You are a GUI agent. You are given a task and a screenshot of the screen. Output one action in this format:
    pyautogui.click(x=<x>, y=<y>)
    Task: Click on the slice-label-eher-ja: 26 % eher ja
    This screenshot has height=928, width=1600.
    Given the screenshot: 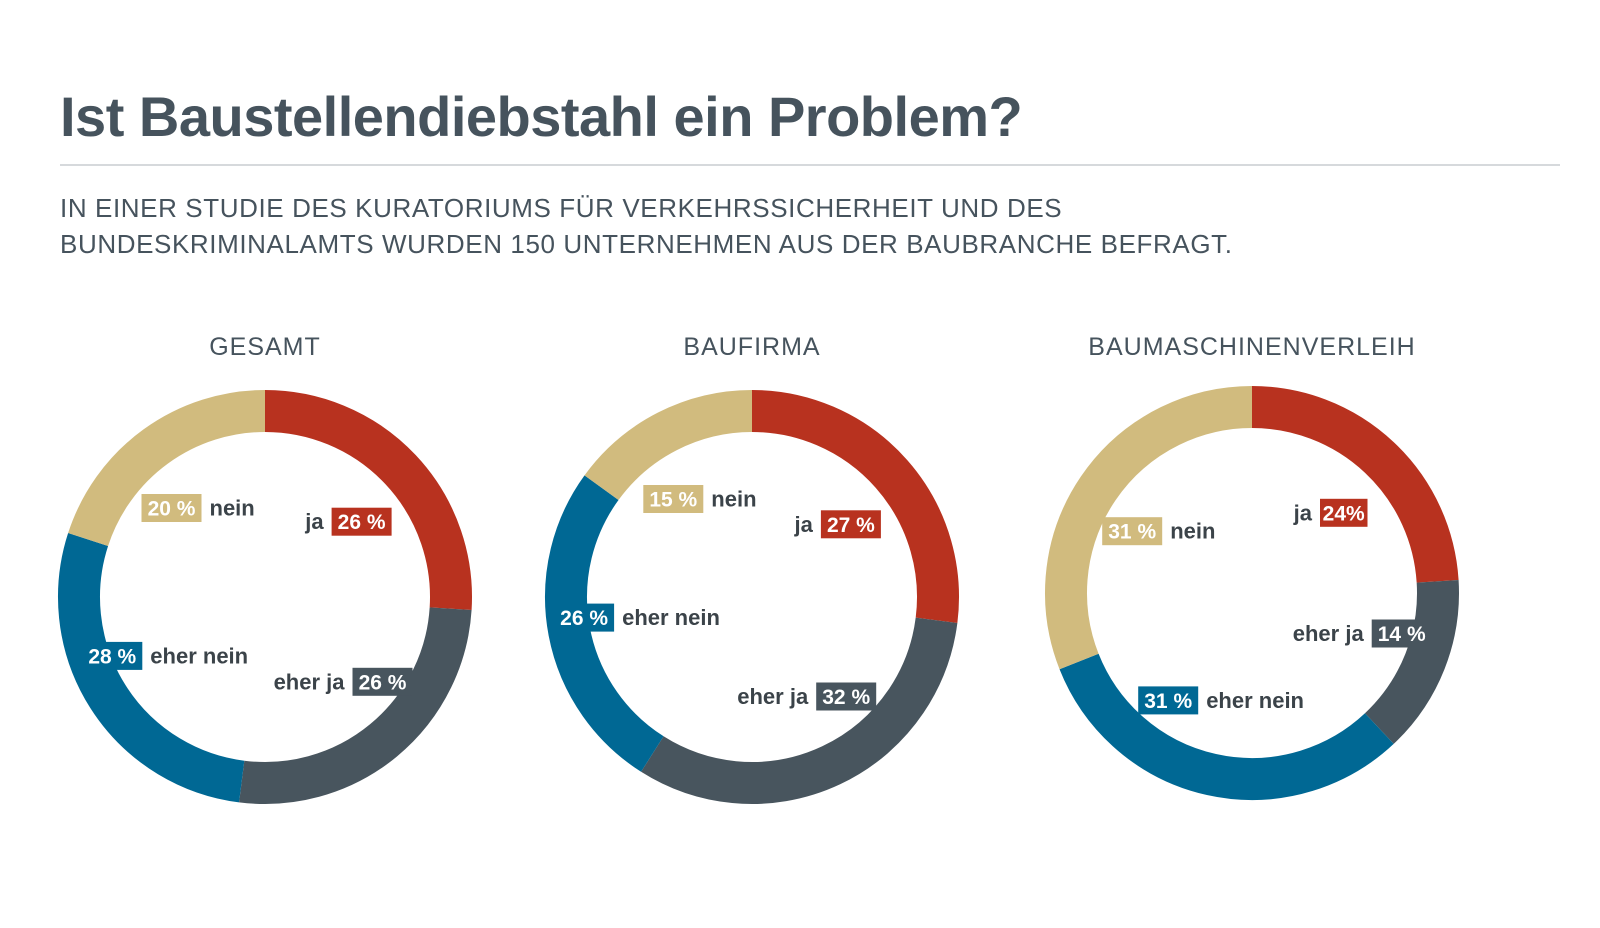 What is the action you would take?
    pyautogui.click(x=343, y=681)
    